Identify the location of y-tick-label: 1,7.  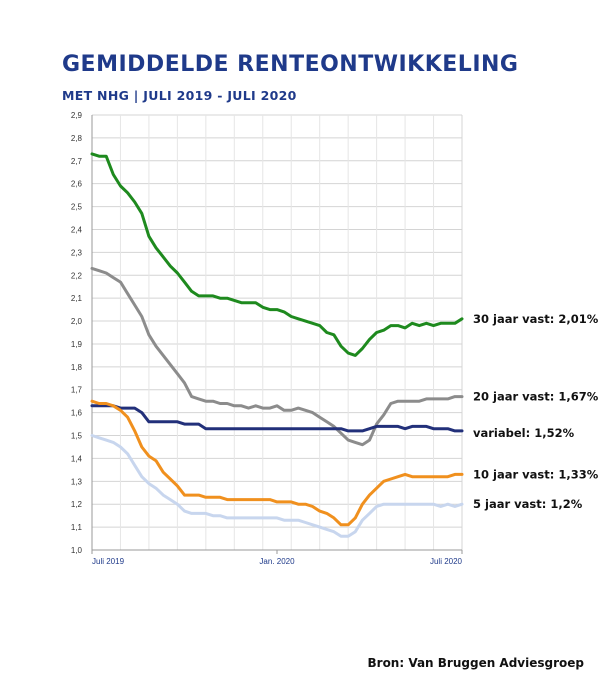
(77, 390).